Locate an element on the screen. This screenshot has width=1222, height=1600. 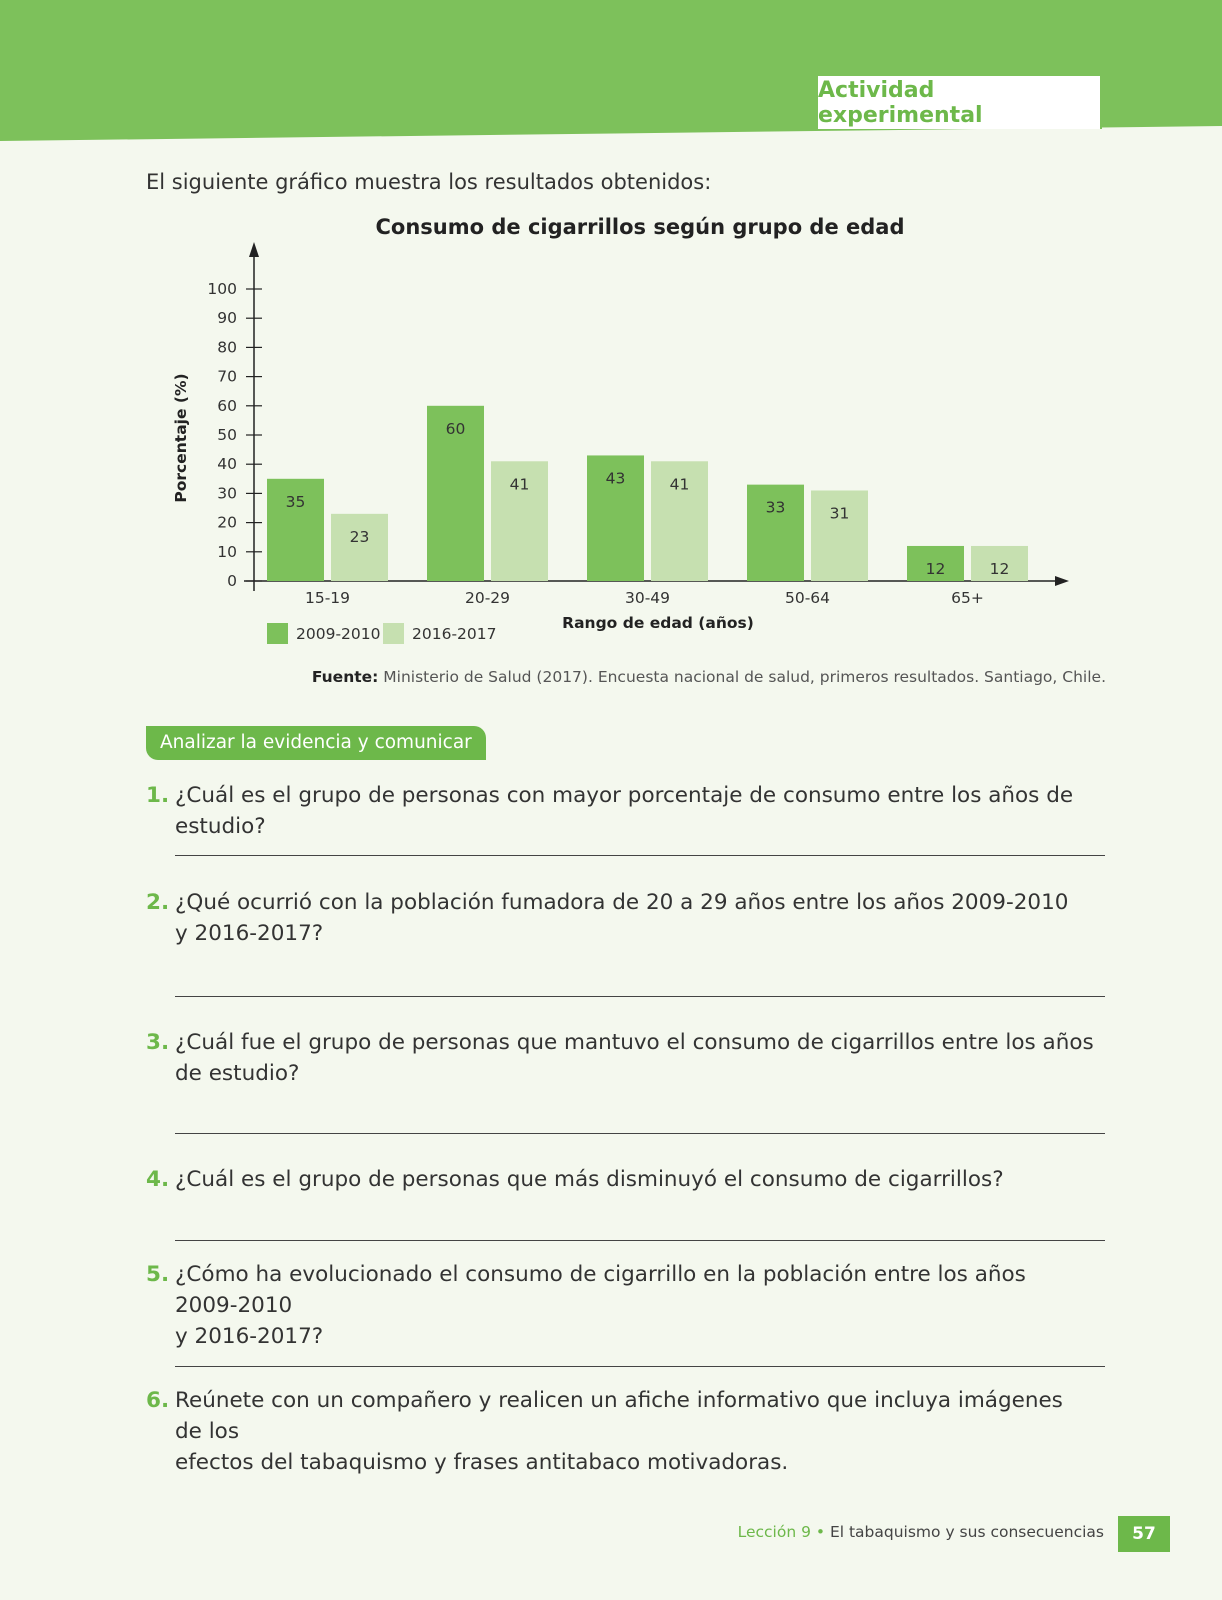
y-tick-label: 10 is located at coordinates (227, 552).